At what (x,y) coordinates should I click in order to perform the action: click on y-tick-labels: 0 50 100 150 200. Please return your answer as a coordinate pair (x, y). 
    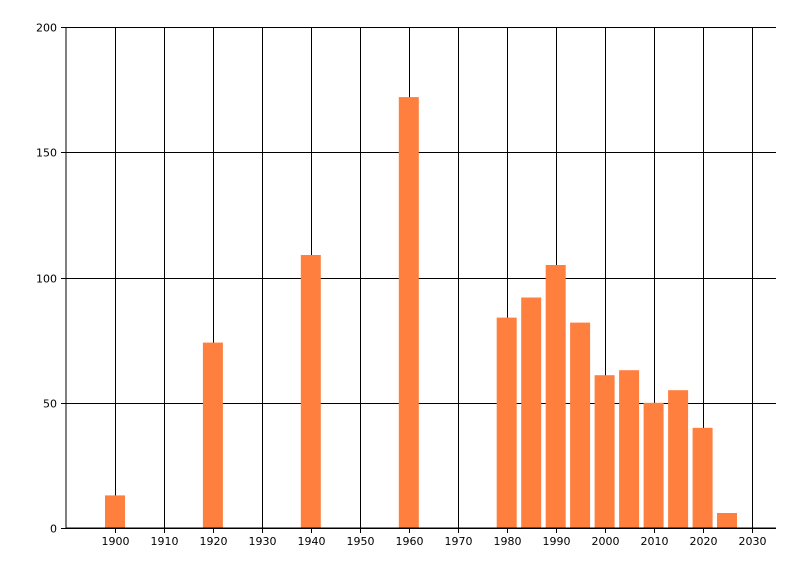
    Looking at the image, I should click on (46, 279).